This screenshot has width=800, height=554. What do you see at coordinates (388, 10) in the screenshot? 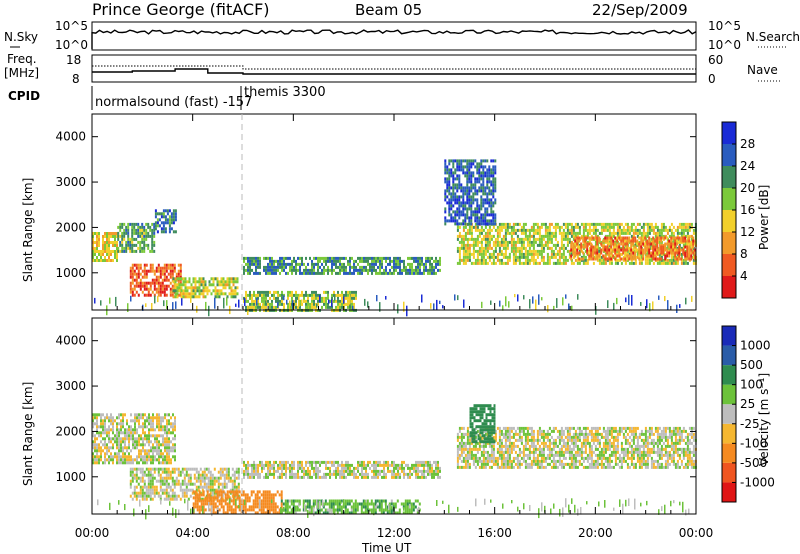
I see `beam-title: Beam 05` at bounding box center [388, 10].